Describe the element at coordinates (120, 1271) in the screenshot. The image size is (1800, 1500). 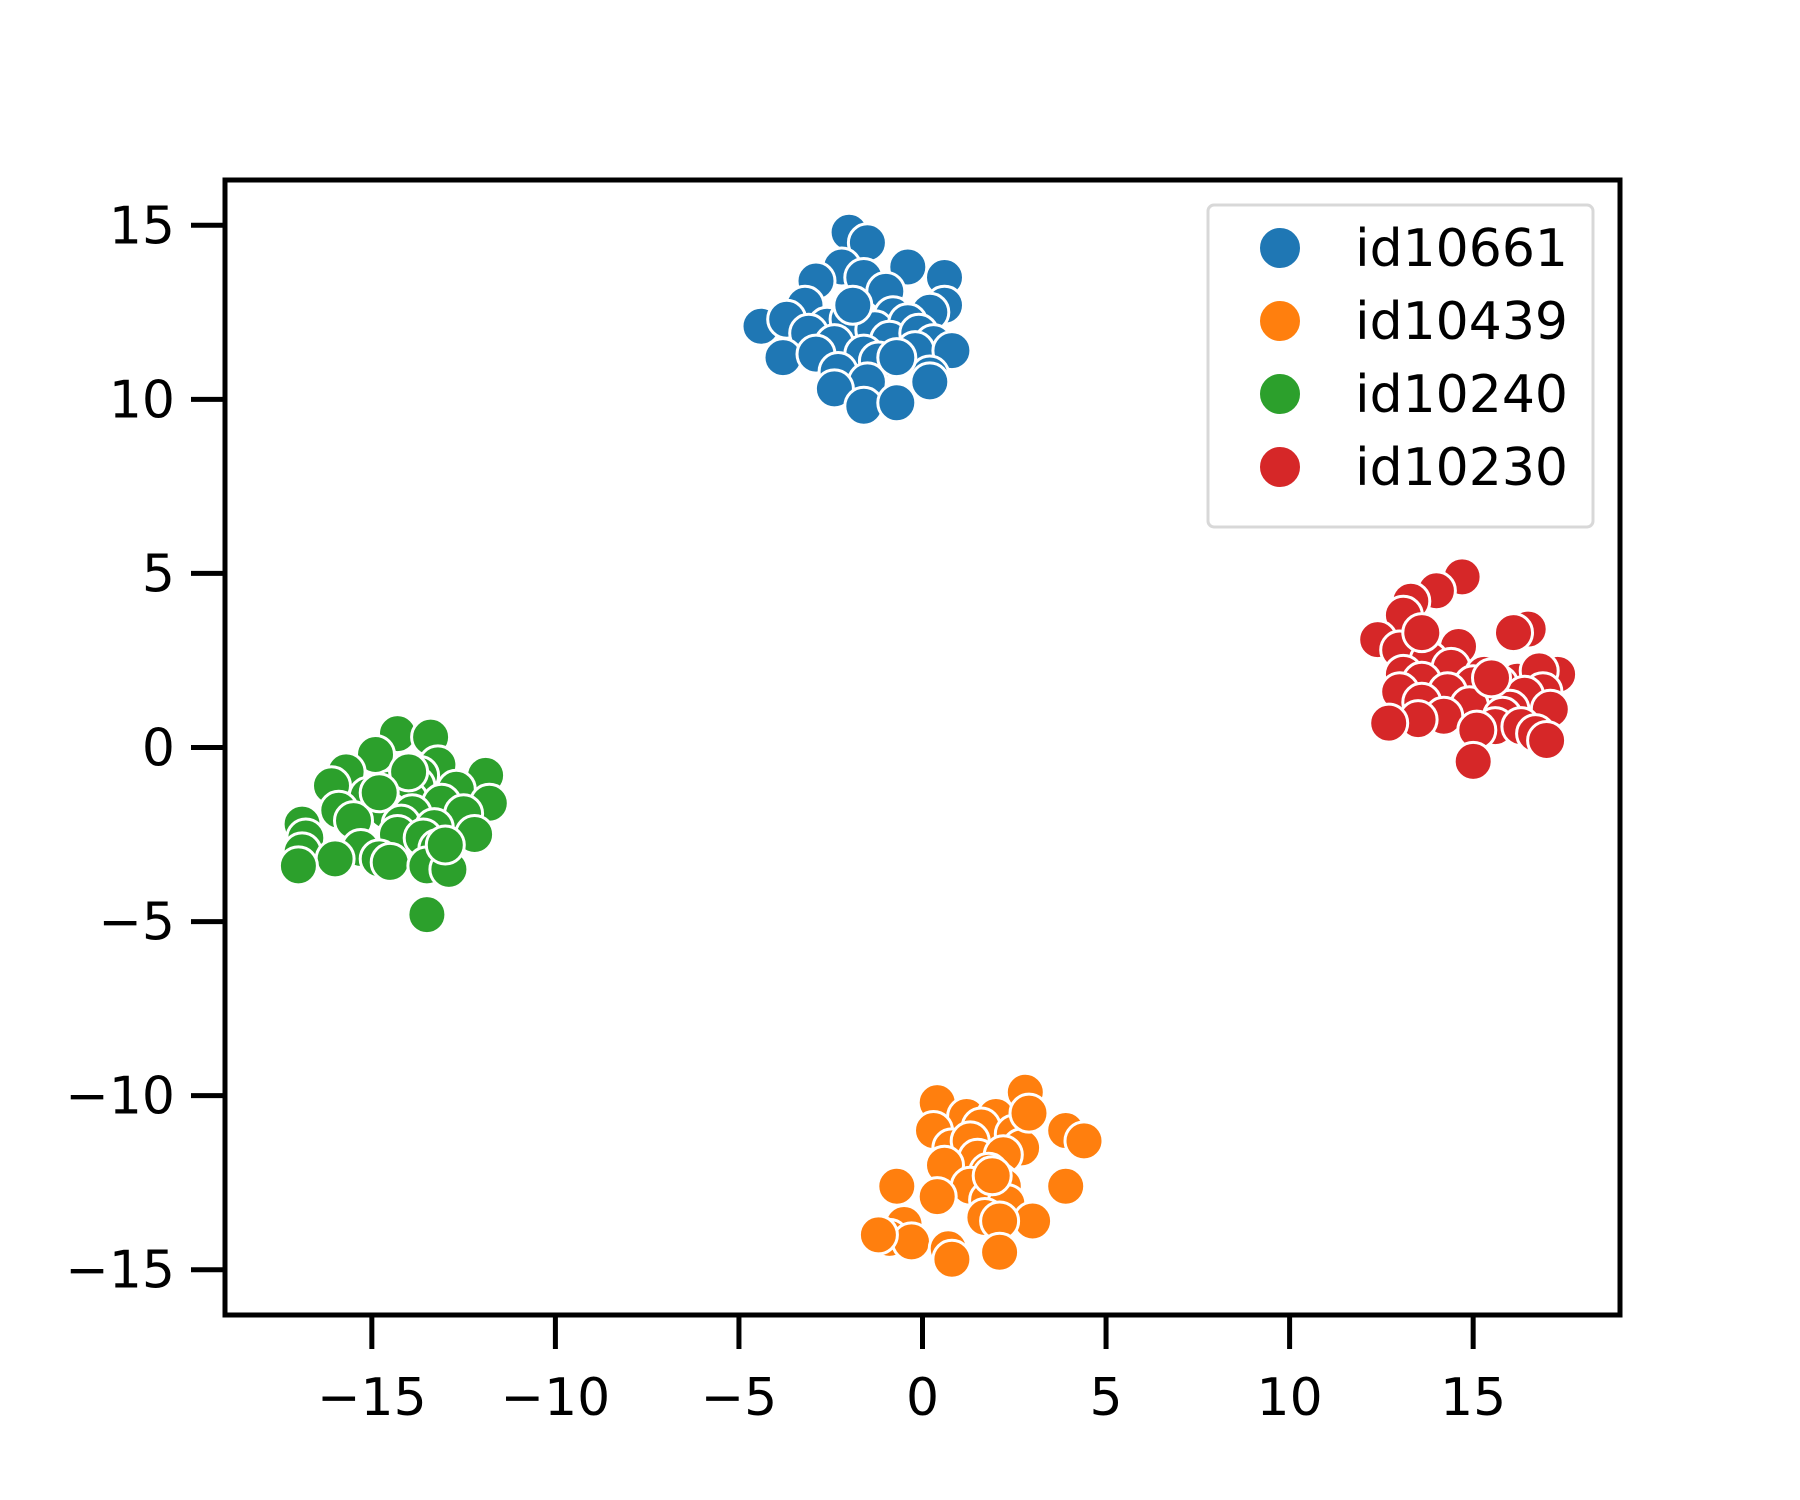
I see `y-tick-label: −15` at that location.